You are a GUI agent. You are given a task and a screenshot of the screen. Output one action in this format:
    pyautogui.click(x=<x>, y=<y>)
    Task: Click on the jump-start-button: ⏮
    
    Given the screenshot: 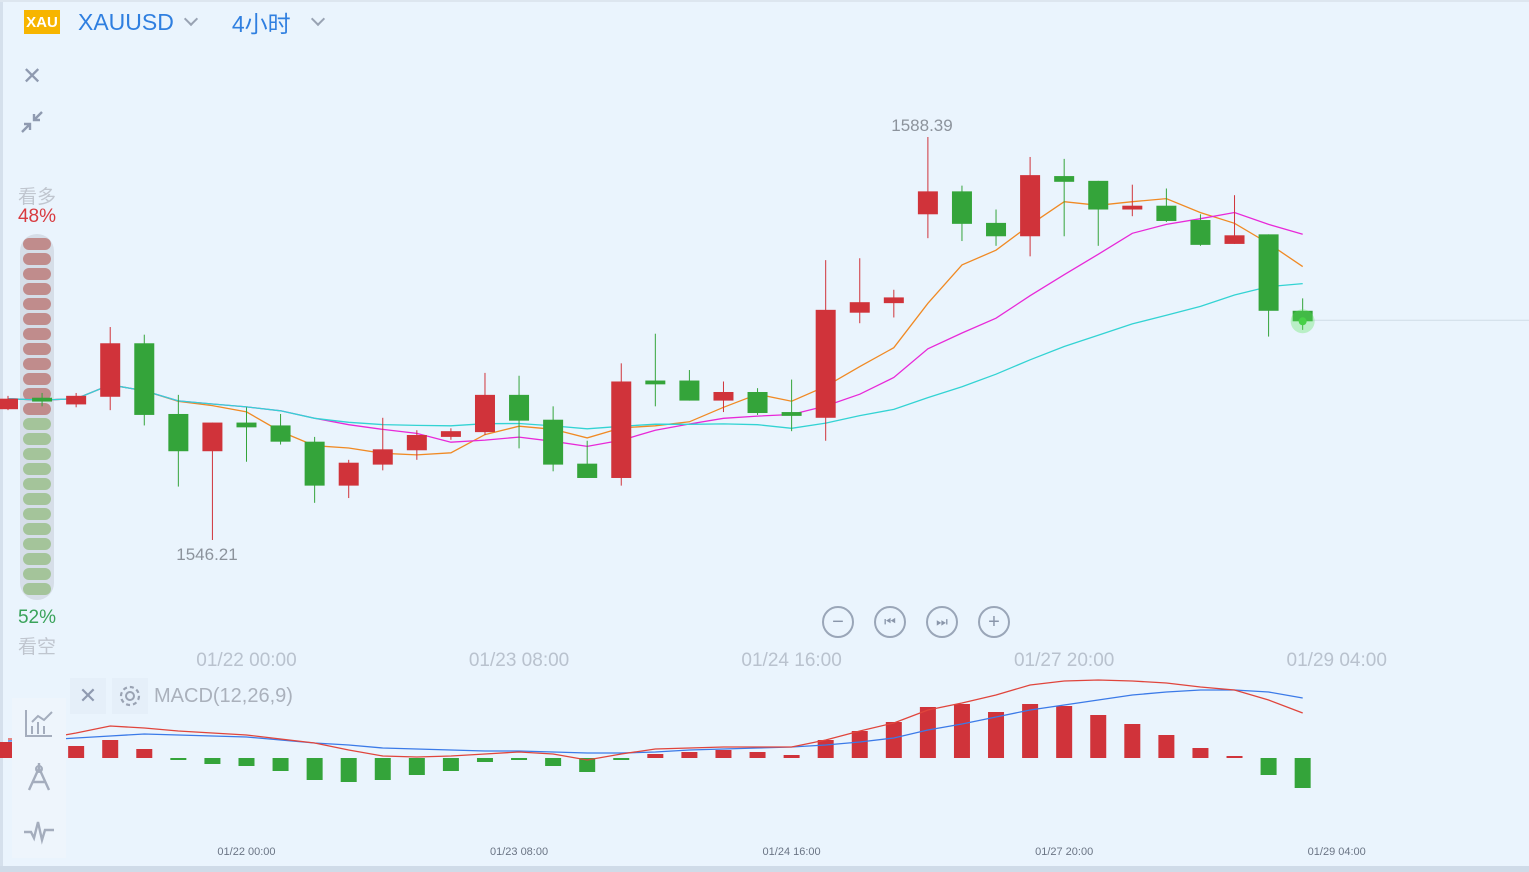 What is the action you would take?
    pyautogui.click(x=890, y=622)
    